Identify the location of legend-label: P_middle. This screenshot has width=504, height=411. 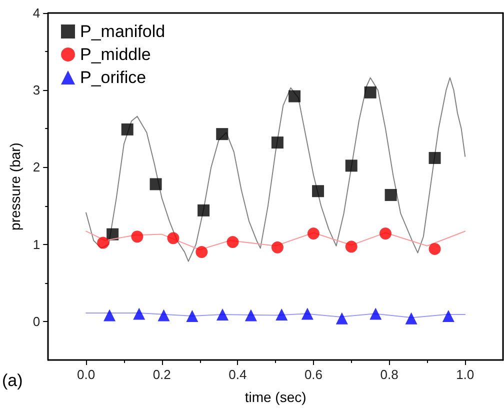
(115, 54).